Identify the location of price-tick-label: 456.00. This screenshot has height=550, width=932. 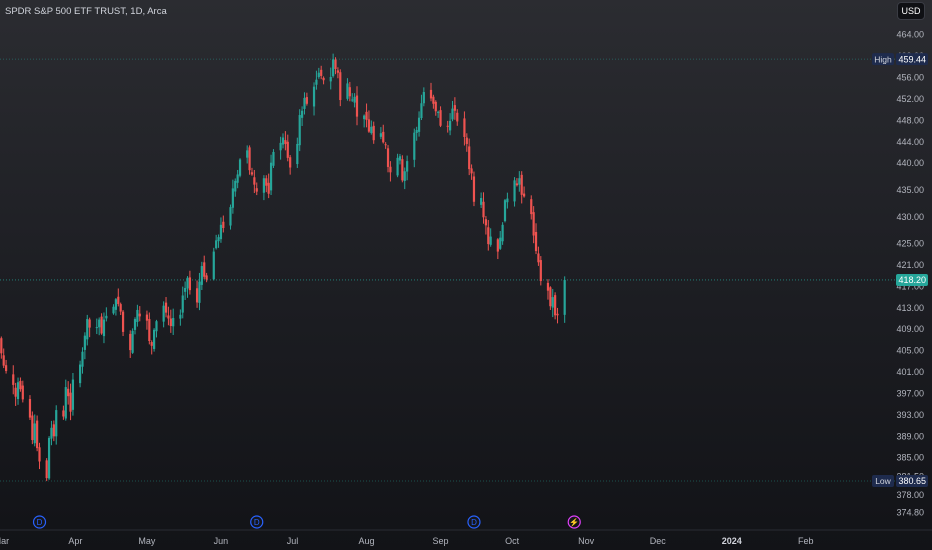
(910, 78).